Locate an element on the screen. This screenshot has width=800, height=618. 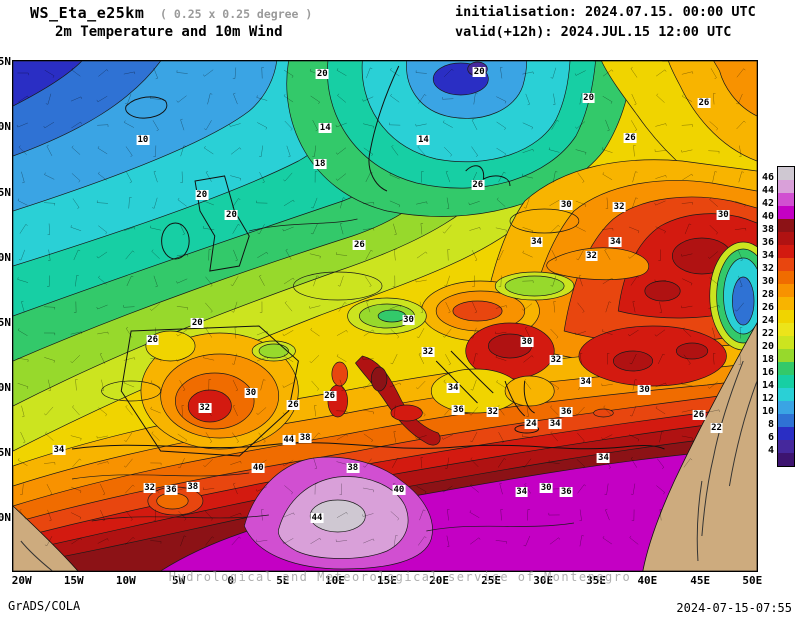
model-resolution: ( 0.25 x 0.25 degree ) is located at coordinates (236, 14).